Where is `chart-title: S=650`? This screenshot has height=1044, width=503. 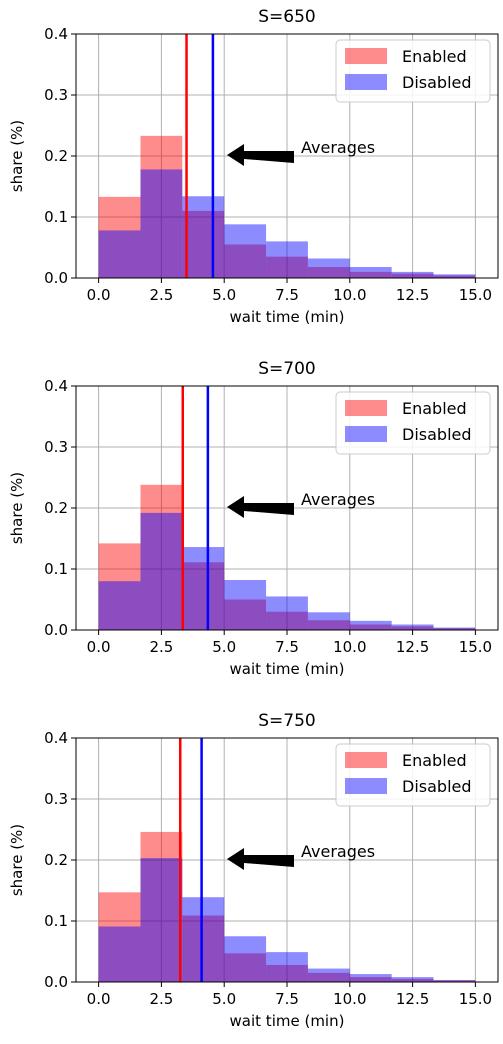 chart-title: S=650 is located at coordinates (286, 17).